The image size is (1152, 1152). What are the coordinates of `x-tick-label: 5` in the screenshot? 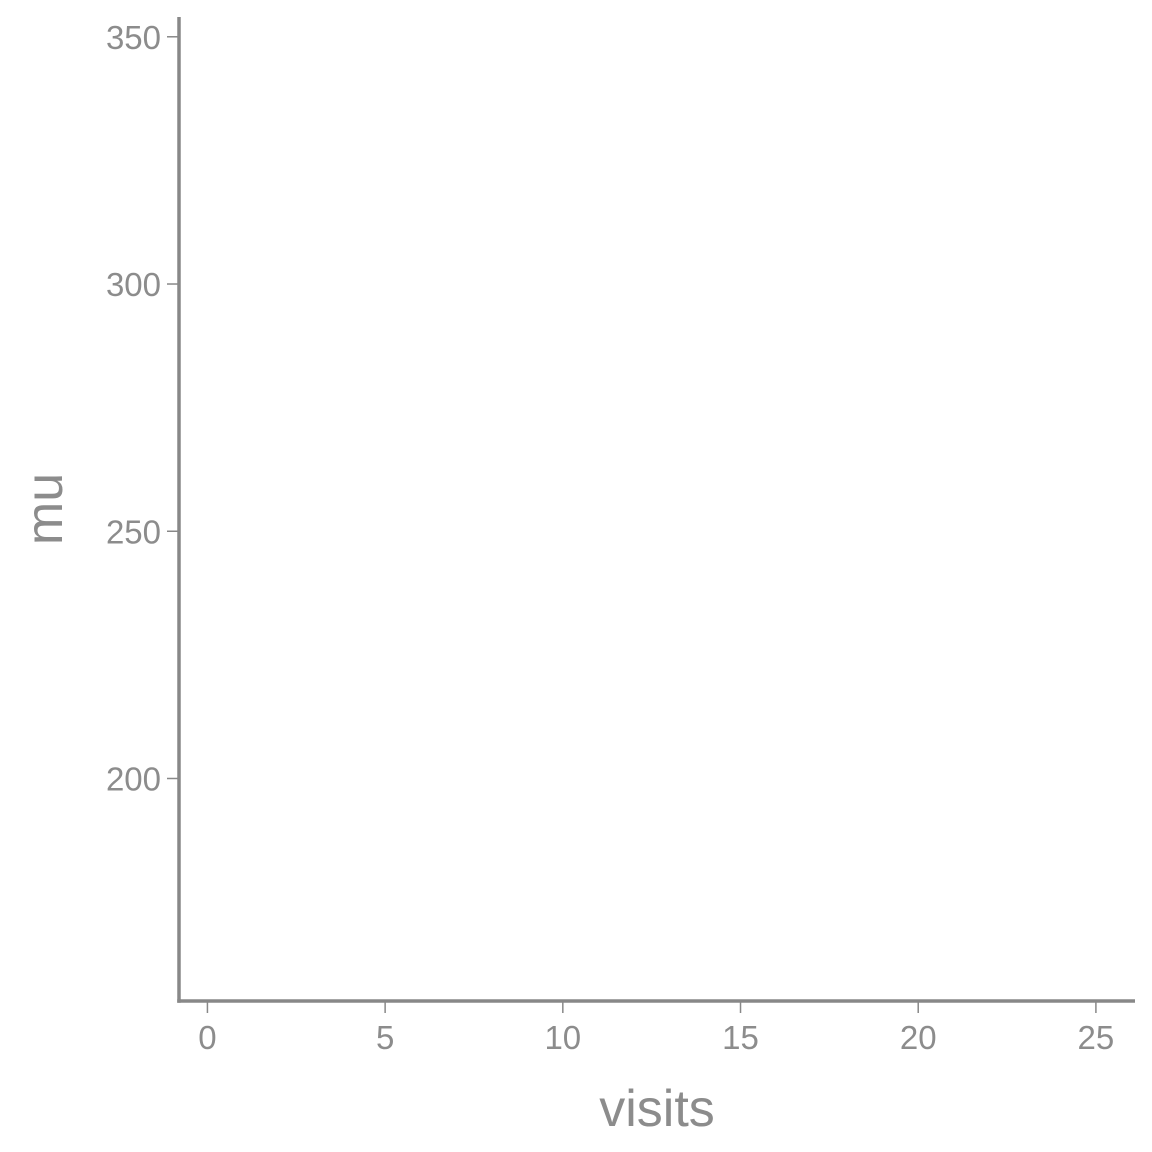 It's located at (385, 1037).